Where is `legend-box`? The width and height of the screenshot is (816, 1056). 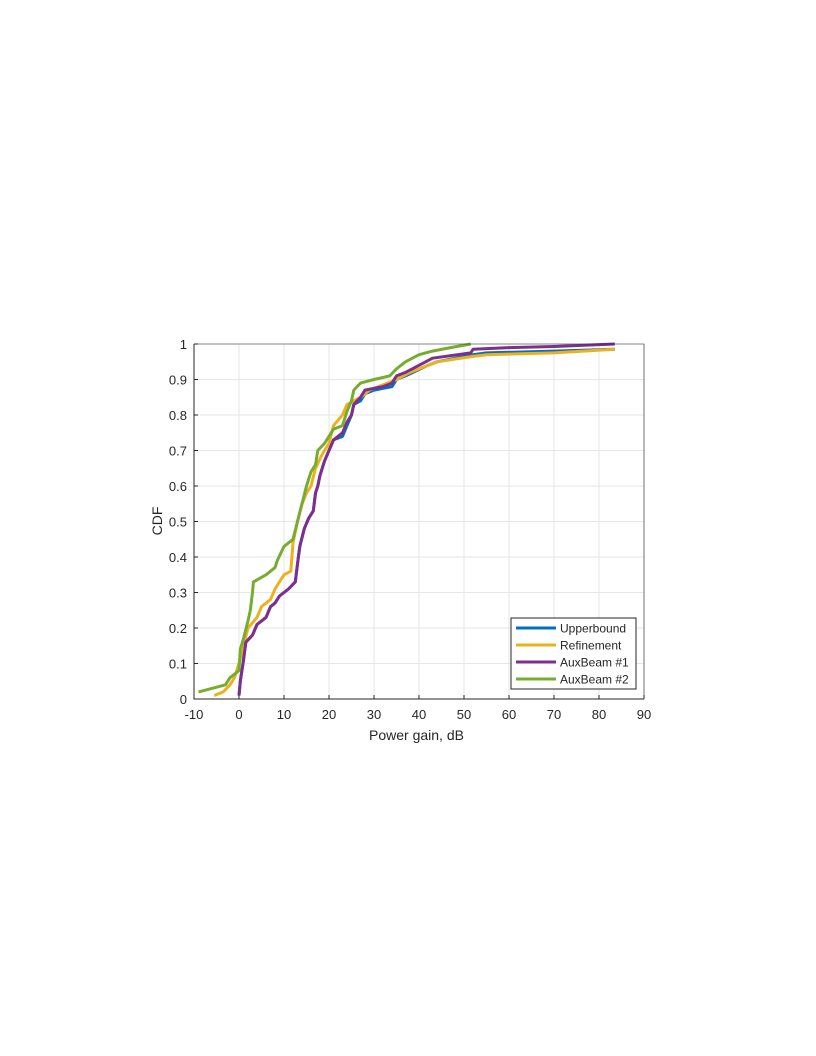 legend-box is located at coordinates (573, 653).